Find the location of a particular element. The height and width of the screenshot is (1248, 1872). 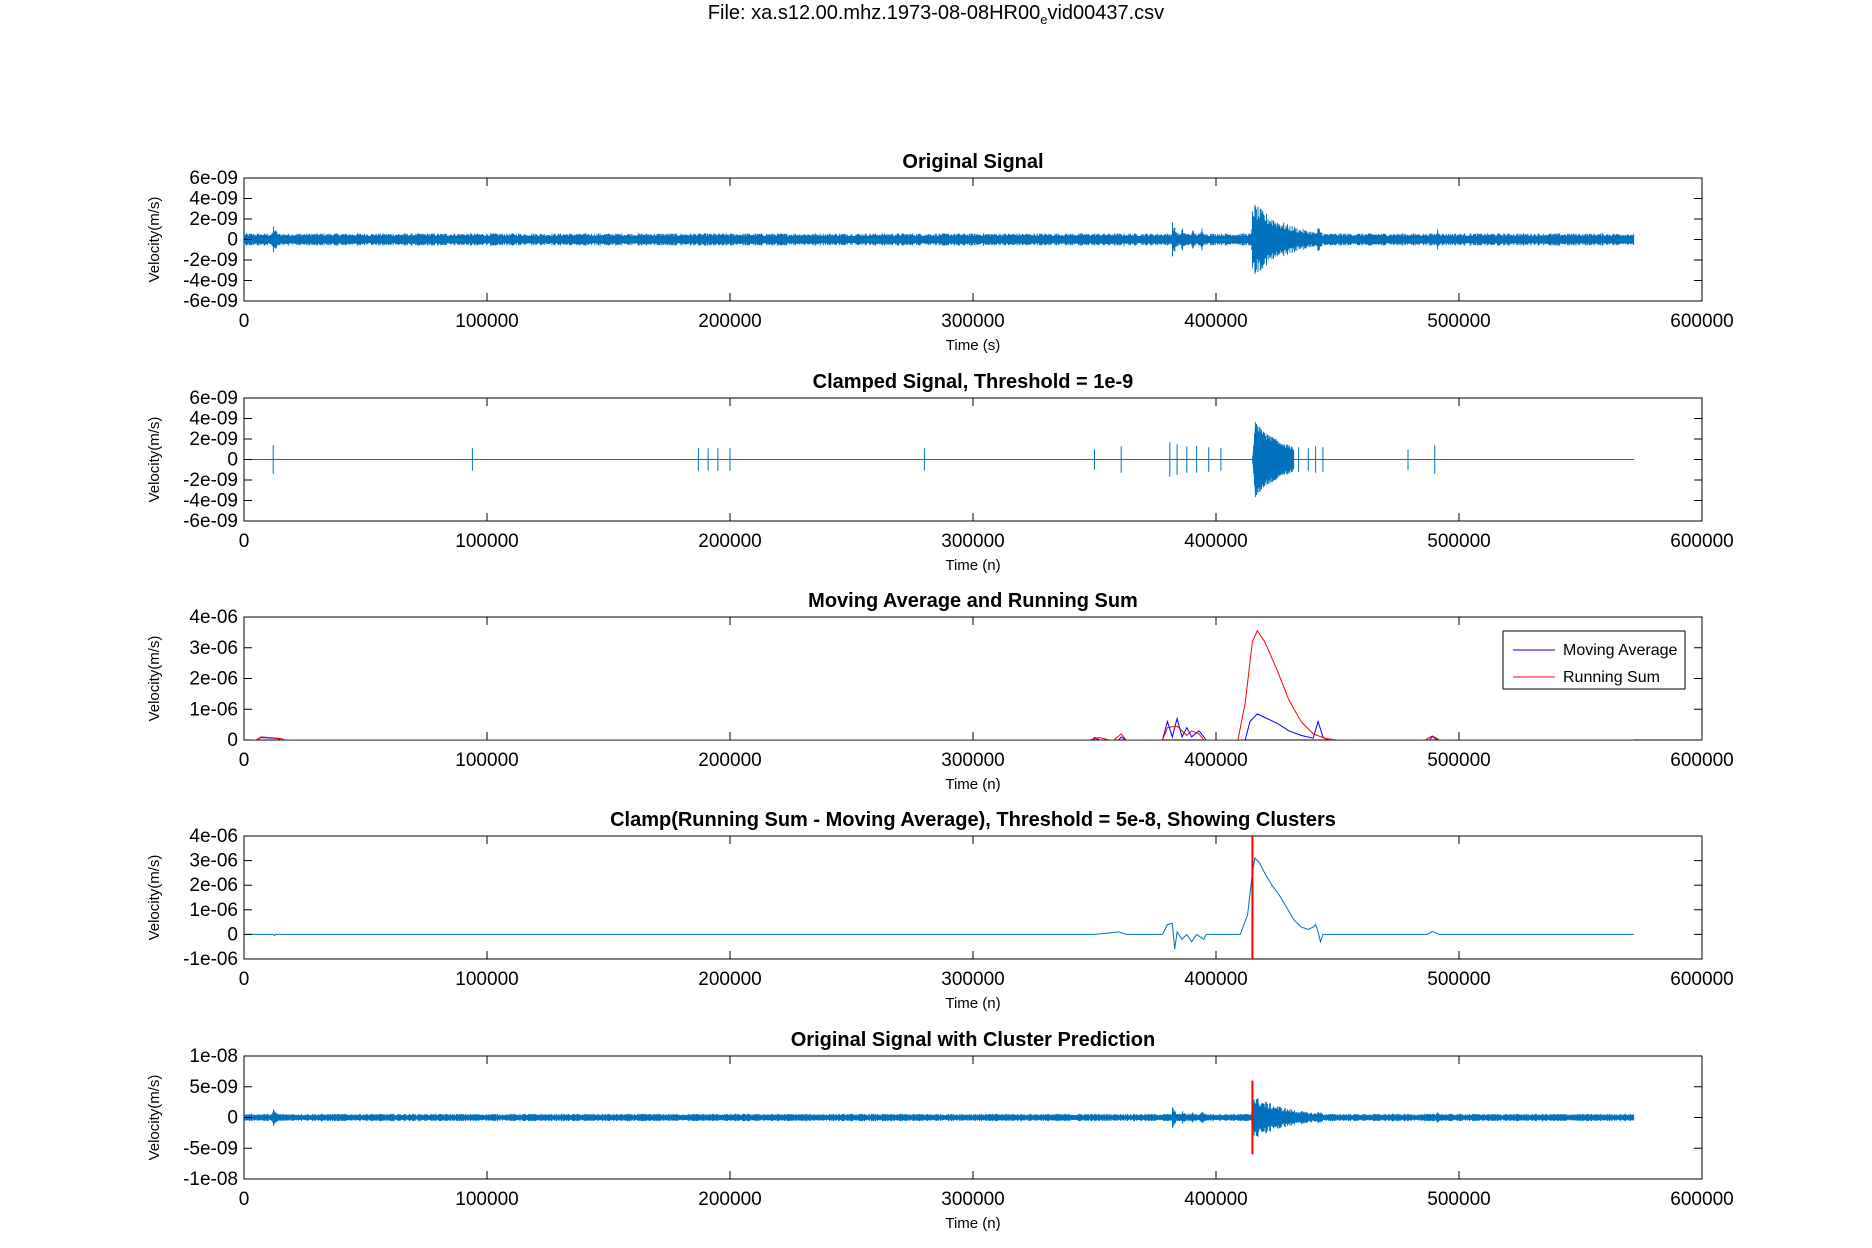

clamped-trace is located at coordinates (939, 459).